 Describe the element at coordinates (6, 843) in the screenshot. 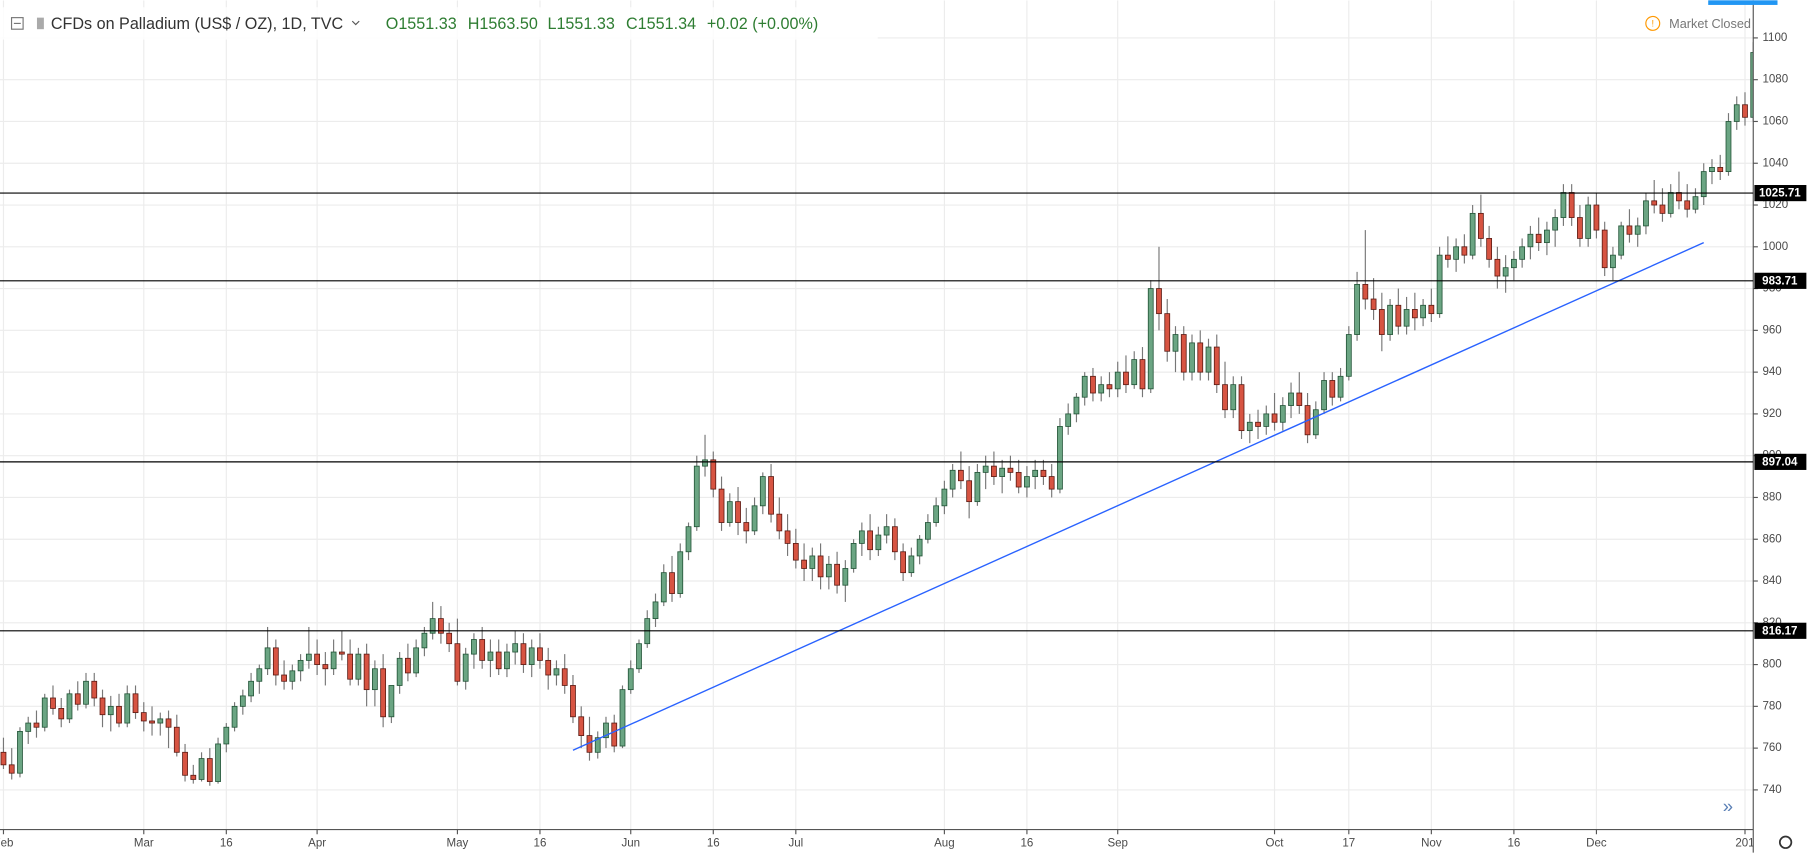

I see `x-tick-label: Feb` at that location.